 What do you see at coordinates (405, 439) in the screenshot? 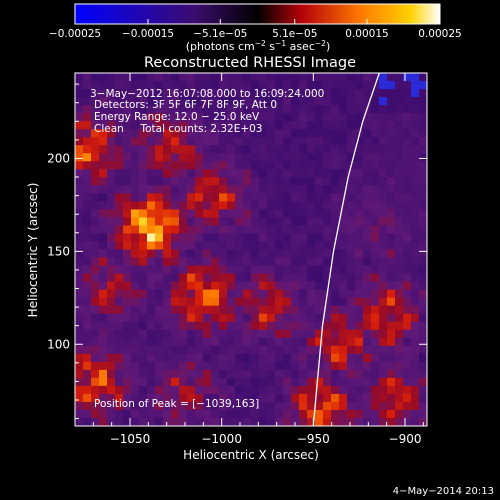
I see `x-tick-label: −900` at bounding box center [405, 439].